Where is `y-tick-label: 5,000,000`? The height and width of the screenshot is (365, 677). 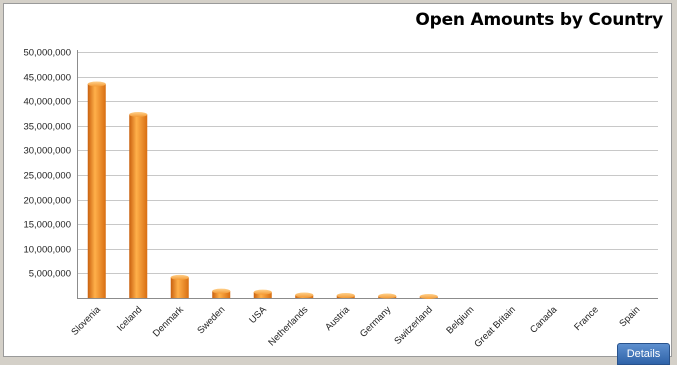 y-tick-label: 5,000,000 is located at coordinates (50, 274).